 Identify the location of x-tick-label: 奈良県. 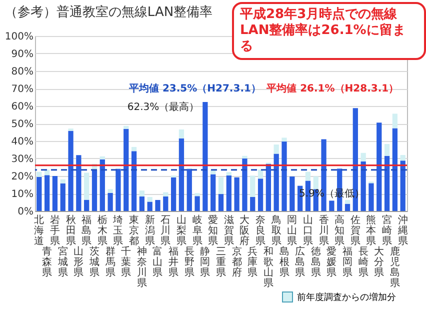
(261, 231).